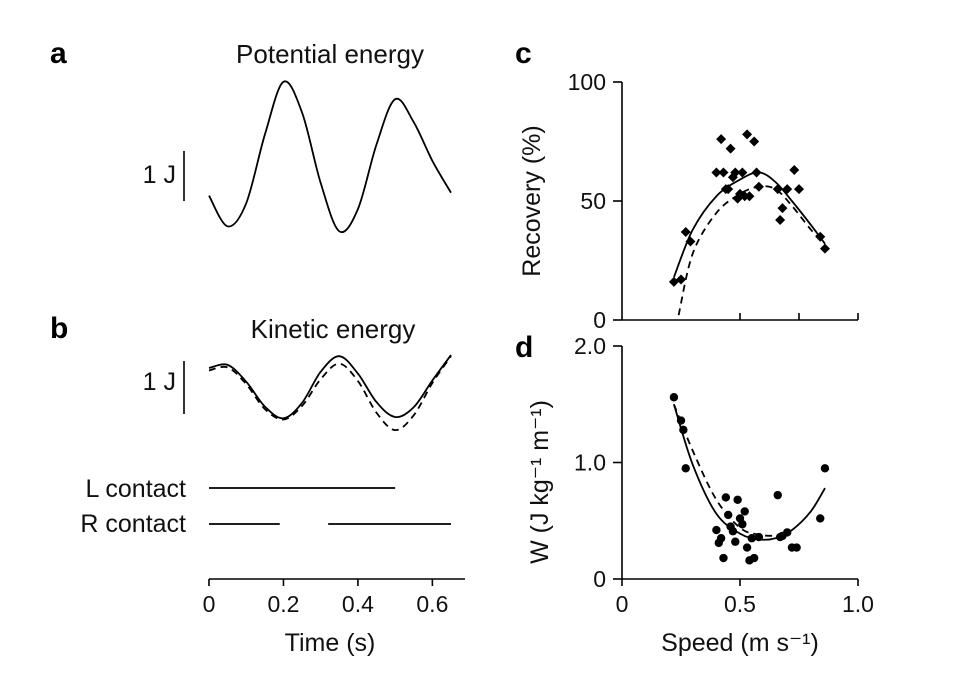 This screenshot has height=687, width=959. Describe the element at coordinates (325, 598) in the screenshot. I see `time-axis-ticks: 0 0.2 0.4 0.6` at that location.